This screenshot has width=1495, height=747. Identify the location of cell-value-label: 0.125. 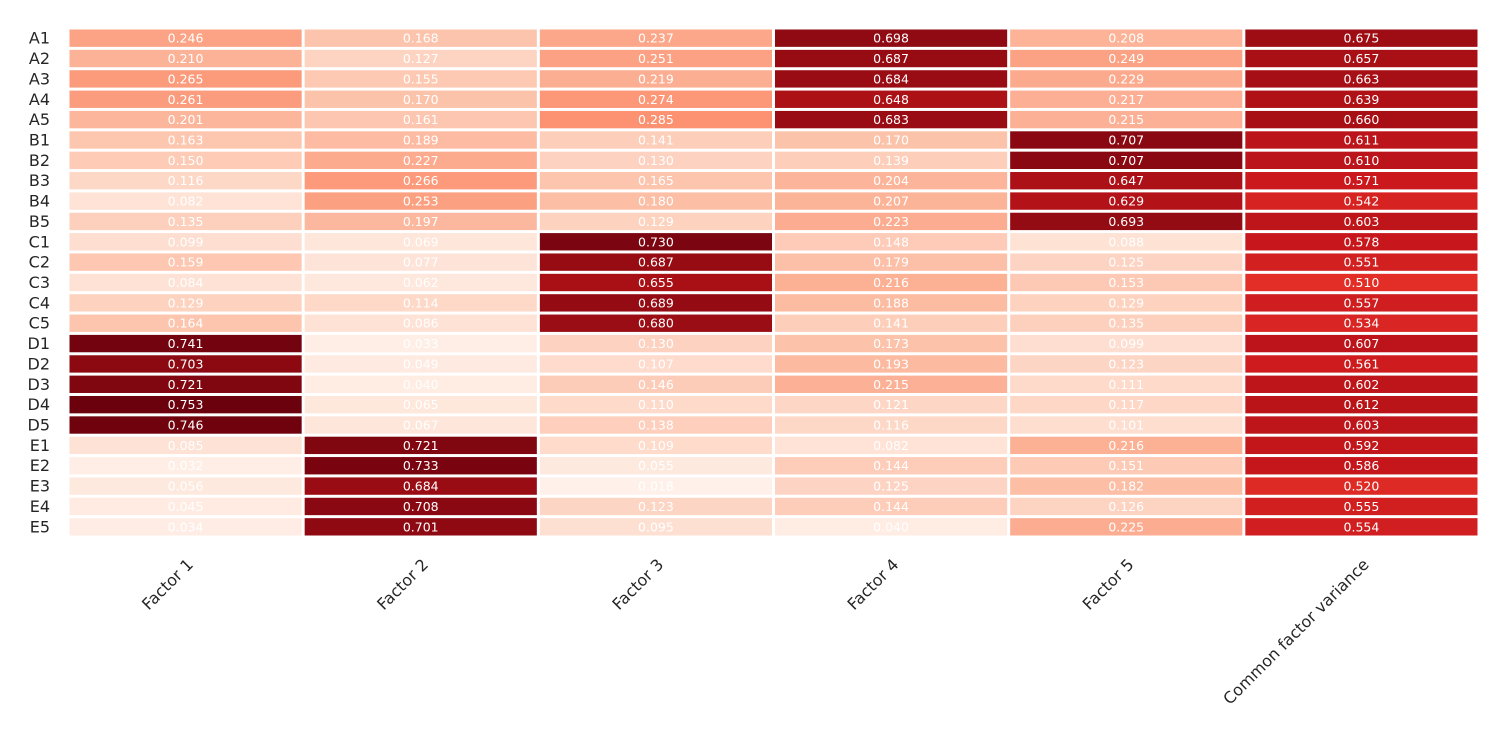
(1126, 262).